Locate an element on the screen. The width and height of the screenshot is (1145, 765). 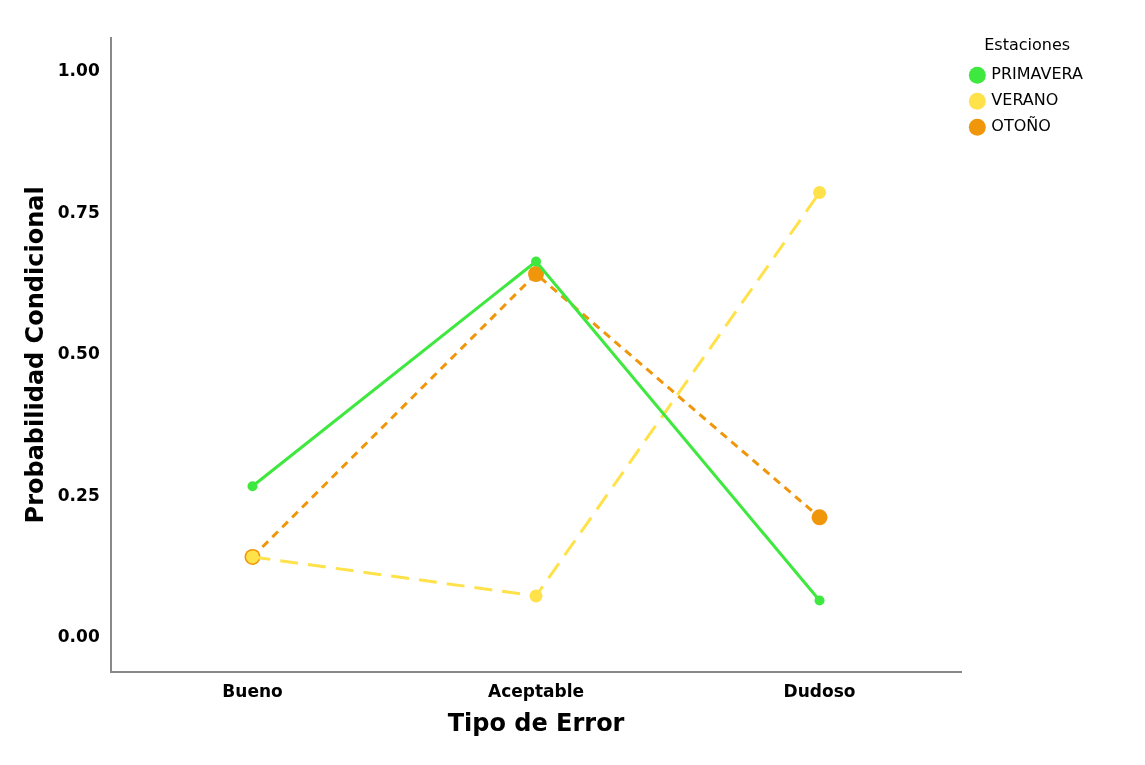
legend-label: VERANO is located at coordinates (1025, 100).